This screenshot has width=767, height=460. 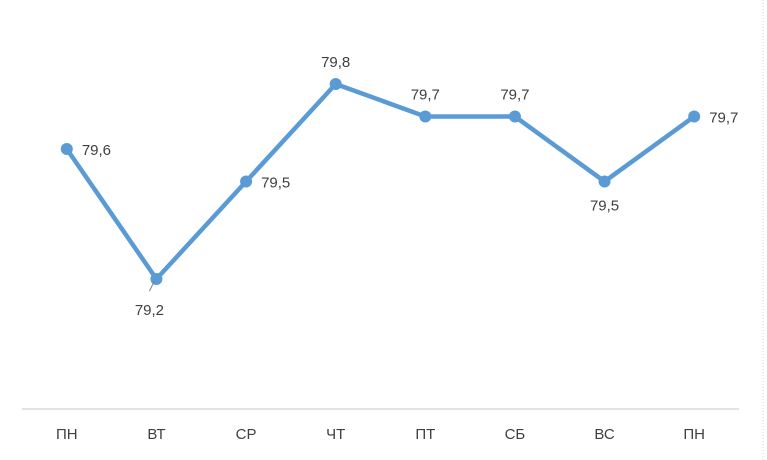 I want to click on data-label: 79,8, so click(x=335, y=62).